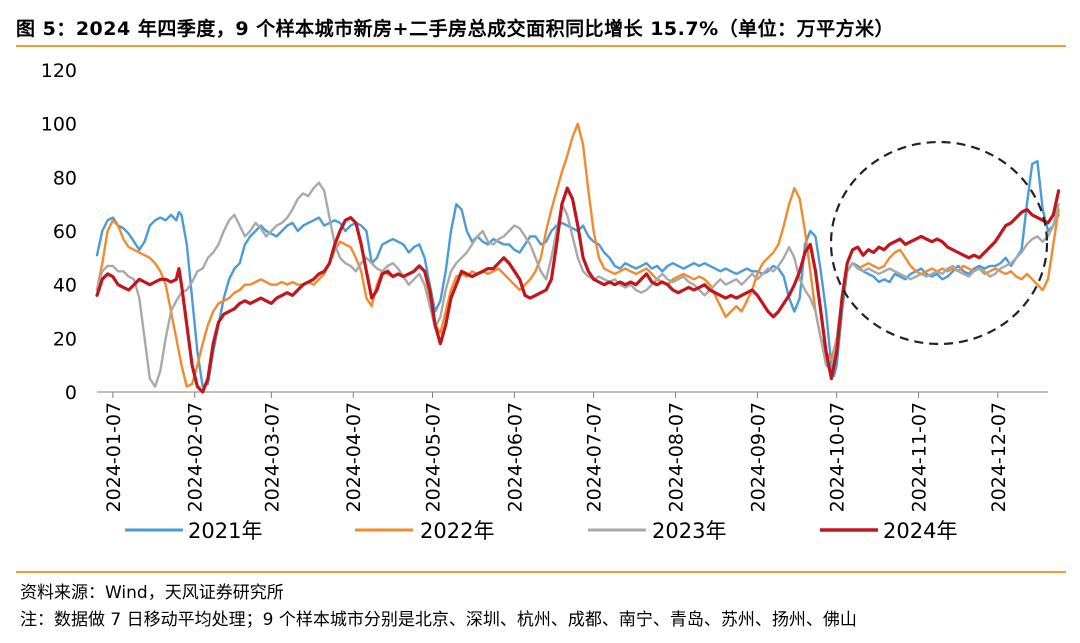 The width and height of the screenshot is (1080, 643). What do you see at coordinates (152, 593) in the screenshot?
I see `source-text: 资料来源：Wind，天风证券研究所` at bounding box center [152, 593].